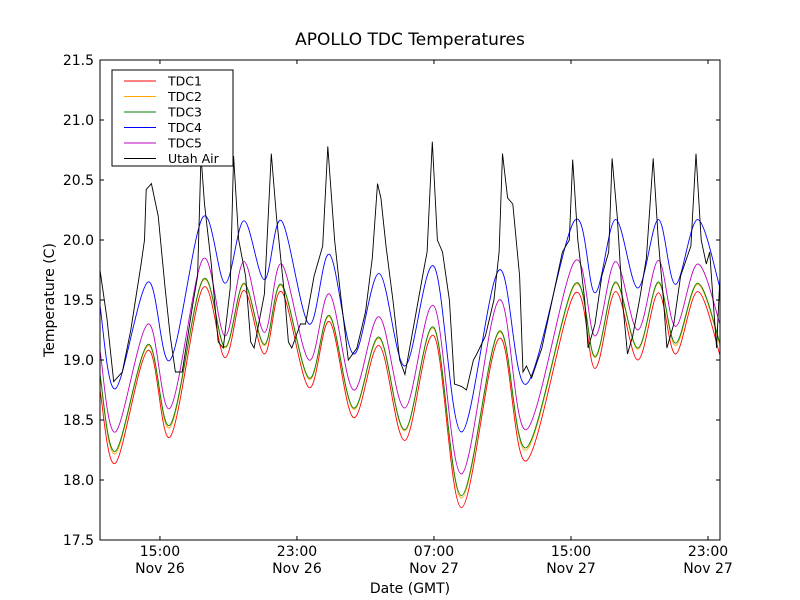 Image resolution: width=800 pixels, height=600 pixels. I want to click on y-tick-label: 20.5, so click(78, 181).